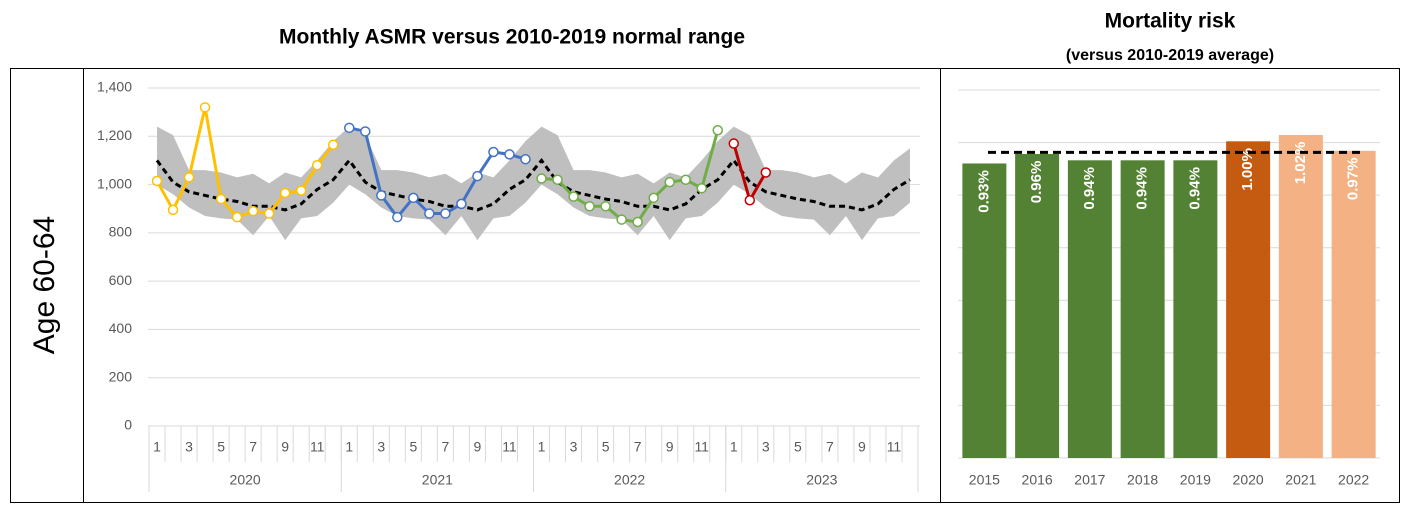 The image size is (1411, 516). What do you see at coordinates (121, 328) in the screenshot?
I see `y-tick-label: 400` at bounding box center [121, 328].